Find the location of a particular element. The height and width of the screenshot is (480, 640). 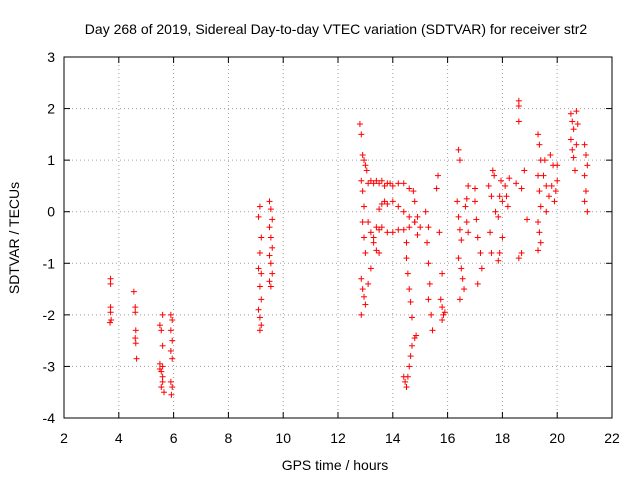

y-axis-label: SDTVAR / TECUs is located at coordinates (14, 238).